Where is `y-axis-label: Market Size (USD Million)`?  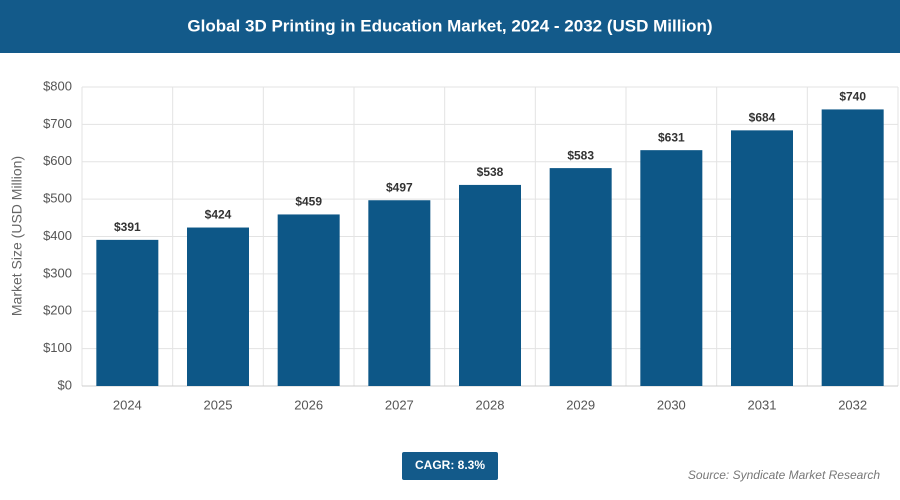
y-axis-label: Market Size (USD Million) is located at coordinates (17, 236).